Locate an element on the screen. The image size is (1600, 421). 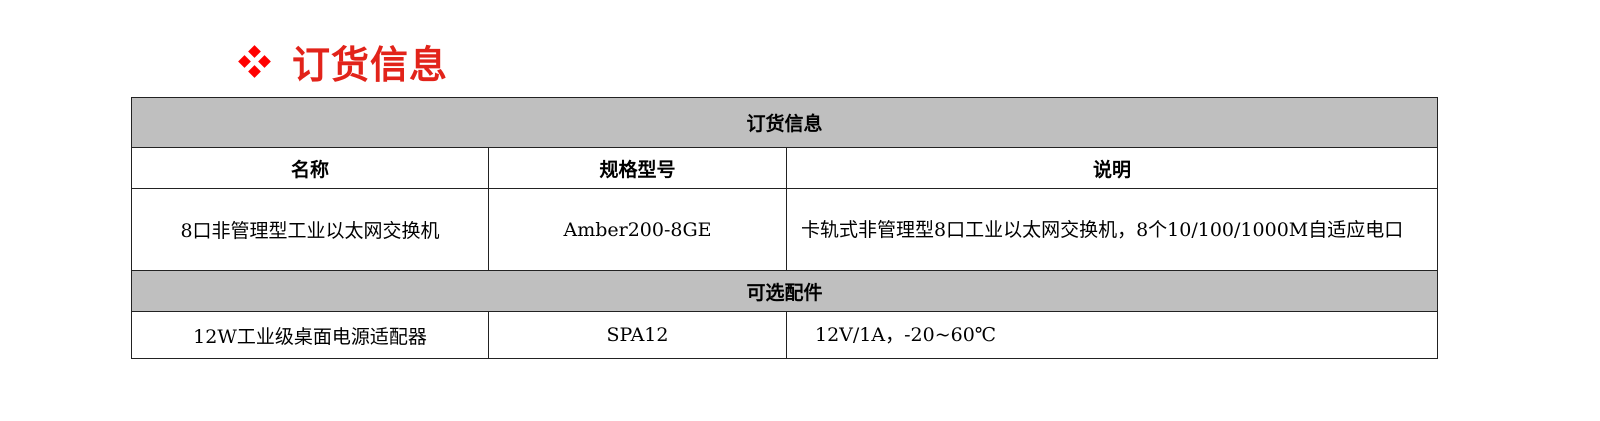
table-row: 12W工业级桌面电源适配器 SPA12 12V/1A，-20~60℃ is located at coordinates (784, 335).